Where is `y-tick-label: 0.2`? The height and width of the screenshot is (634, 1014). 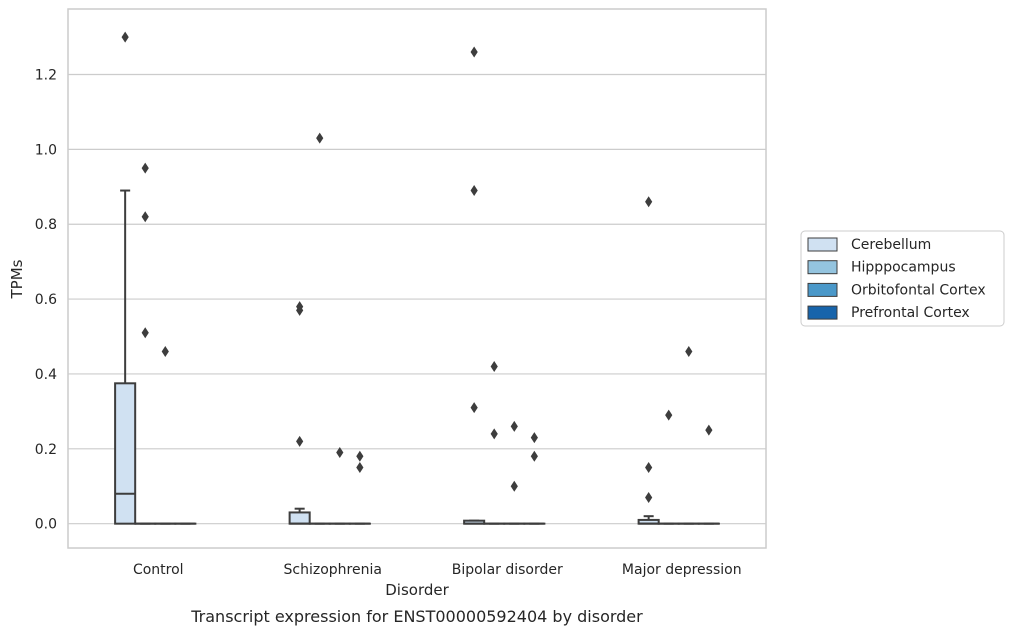 y-tick-label: 0.2 is located at coordinates (46, 450).